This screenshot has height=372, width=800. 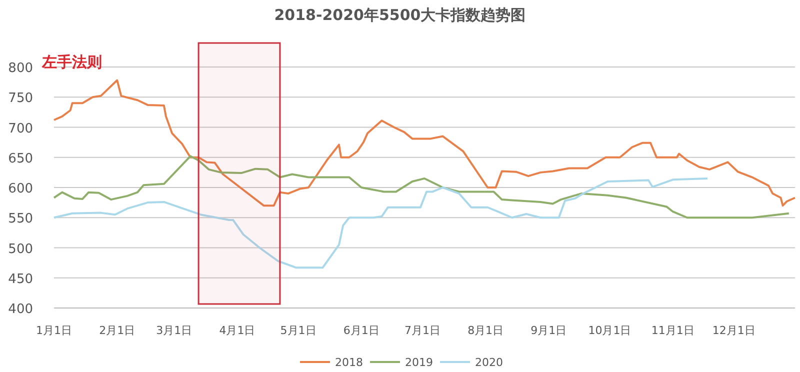 I want to click on x-tick-label: 8月1日, so click(x=486, y=330).